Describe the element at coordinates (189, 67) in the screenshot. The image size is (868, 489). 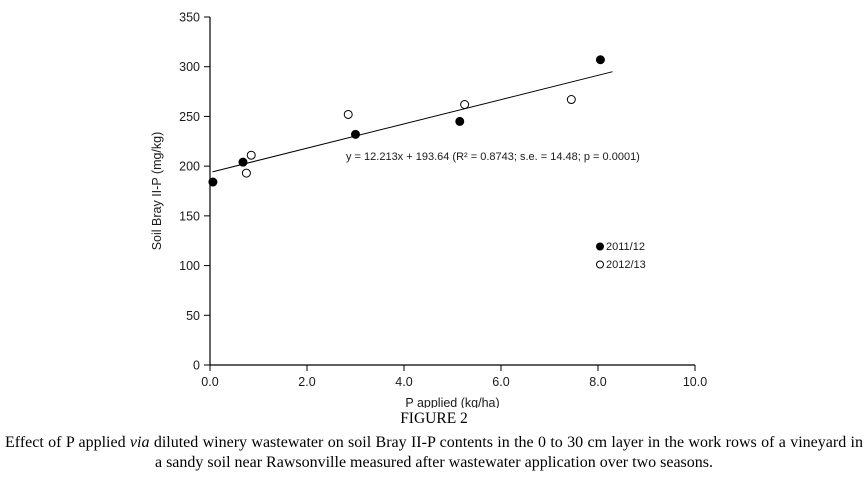
I see `y-tick-label: 300` at that location.